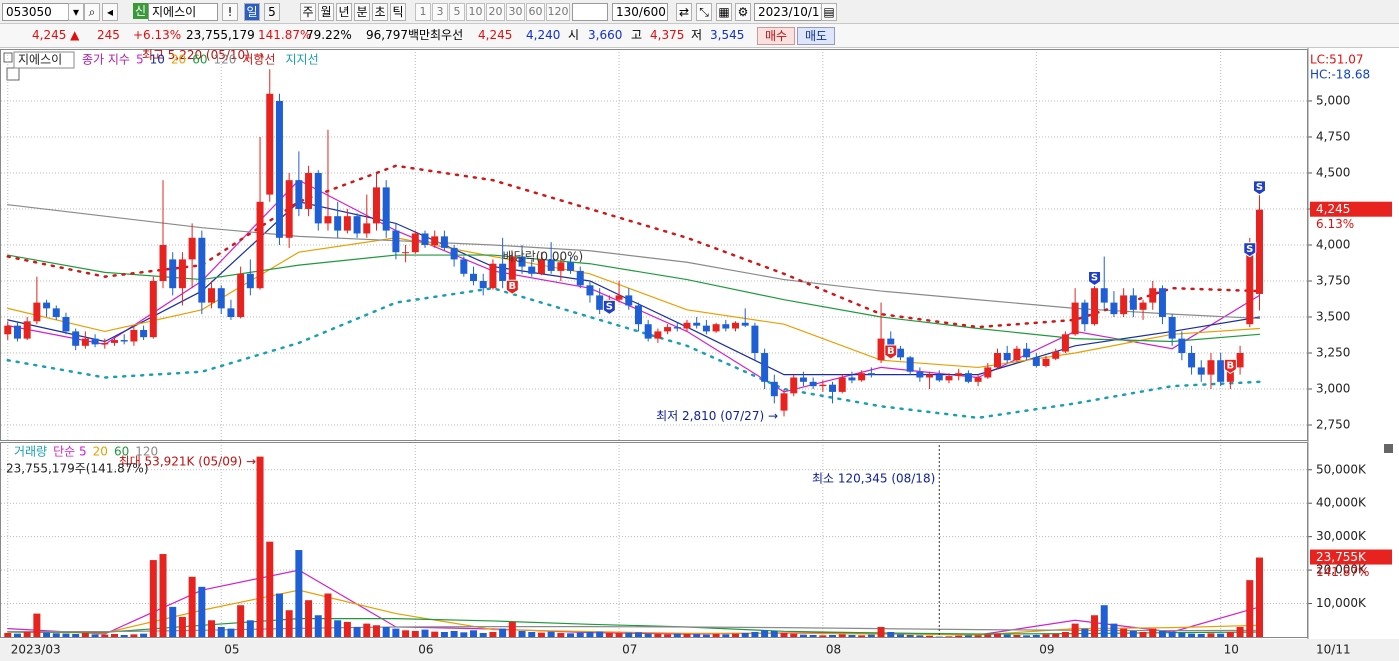  What do you see at coordinates (475, 12) in the screenshot?
I see `minute-button: 10` at bounding box center [475, 12].